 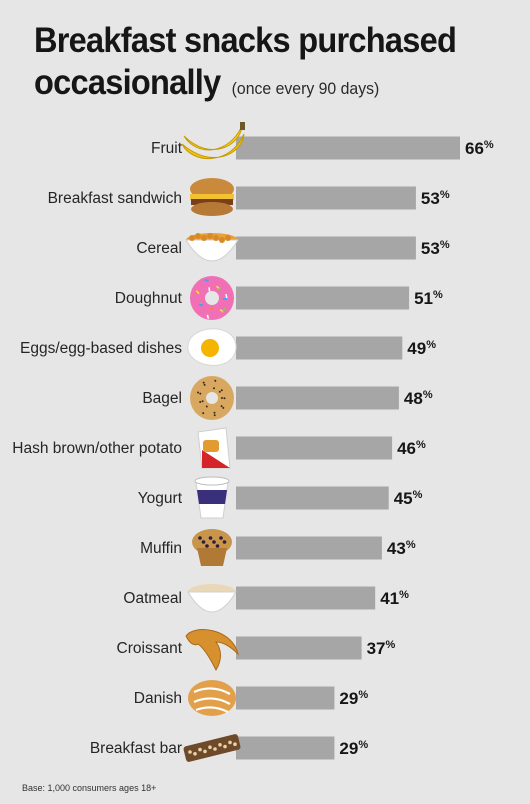 I want to click on category-label: Bagel, so click(x=162, y=398).